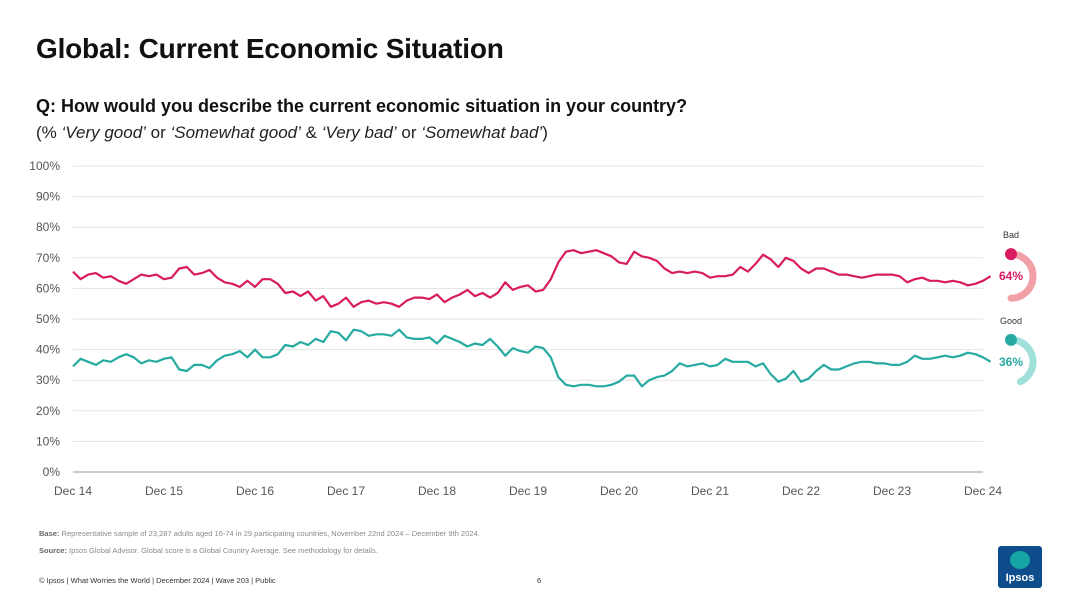 The height and width of the screenshot is (607, 1080). What do you see at coordinates (44, 166) in the screenshot?
I see `y-tick-label: 100%` at bounding box center [44, 166].